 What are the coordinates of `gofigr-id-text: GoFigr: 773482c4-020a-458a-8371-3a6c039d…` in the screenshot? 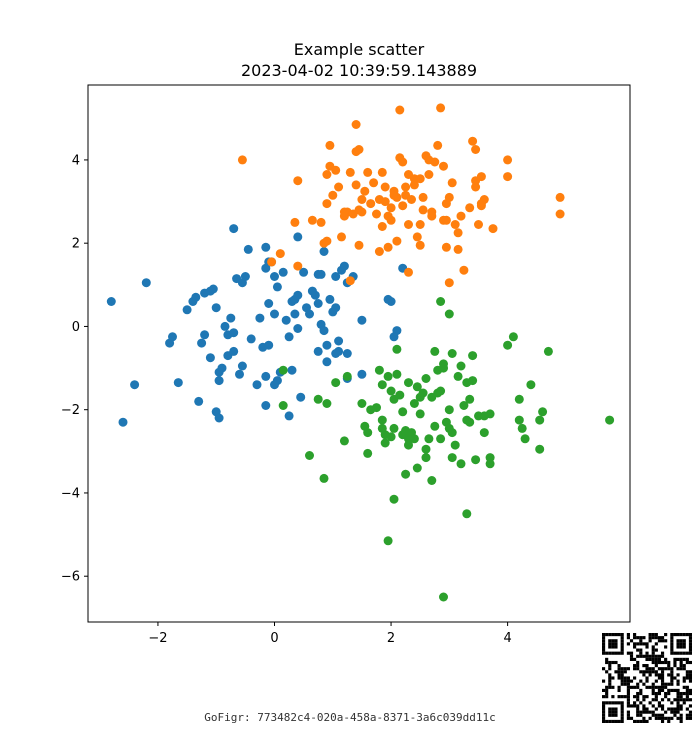 It's located at (350, 717).